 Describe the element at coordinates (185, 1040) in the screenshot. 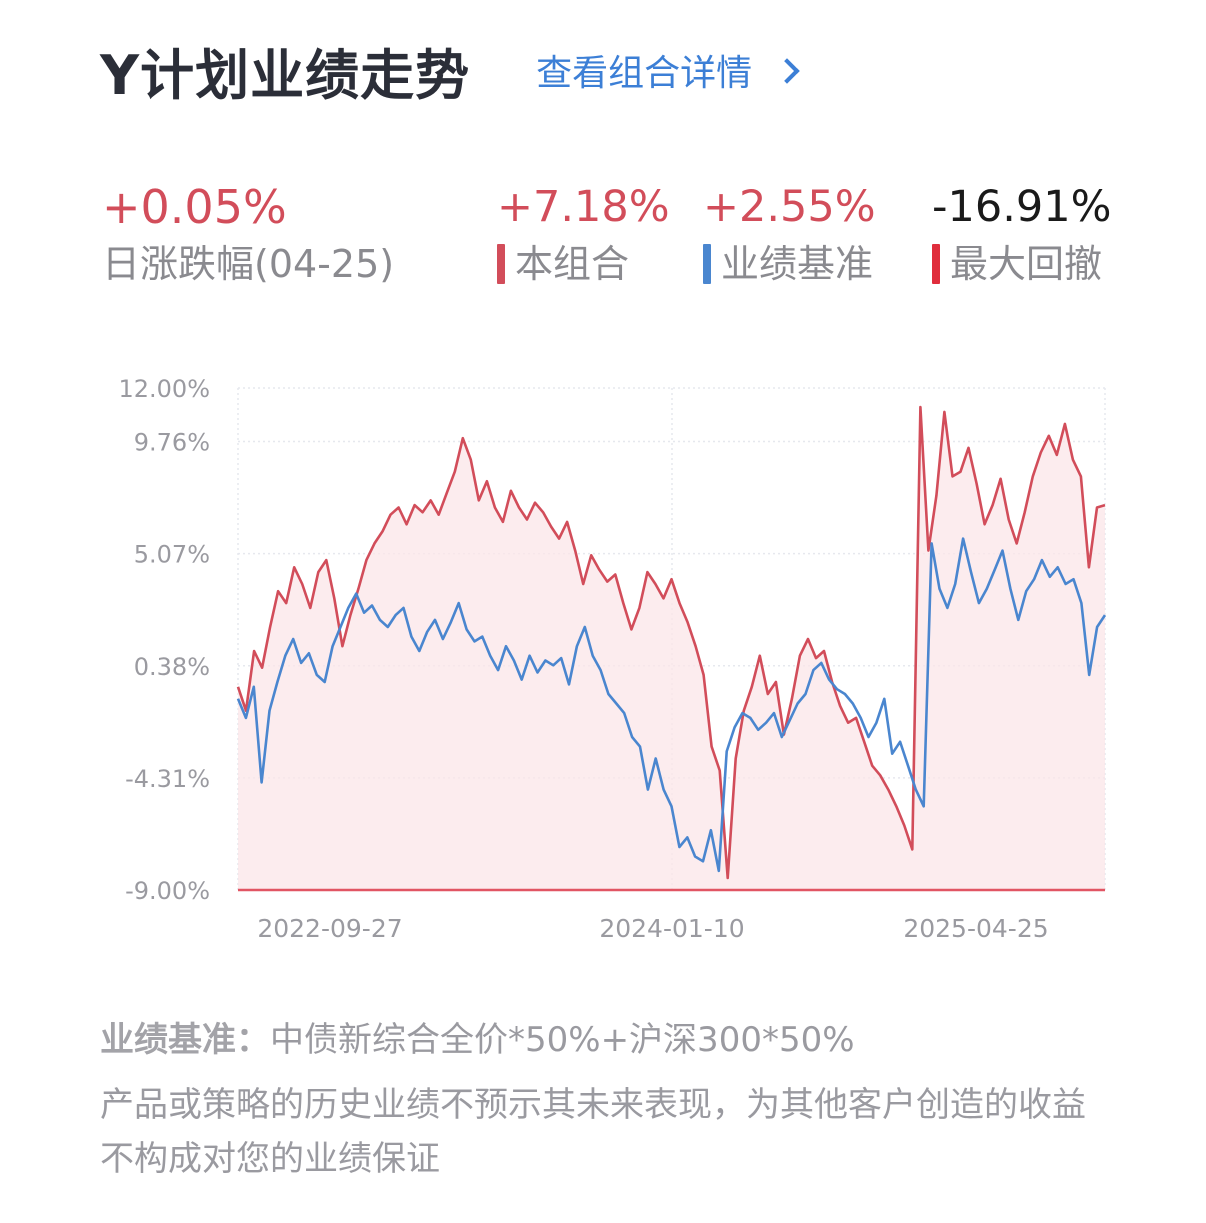

I see `benchmark-note-key: 业绩基准：` at that location.